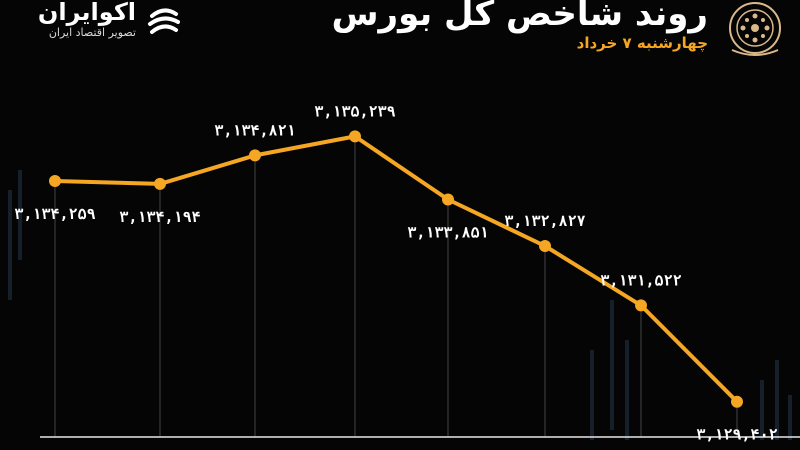 This screenshot has width=800, height=450. What do you see at coordinates (642, 43) in the screenshot?
I see `chart-subtitle: چهارشنبه ۷ خرداد` at bounding box center [642, 43].